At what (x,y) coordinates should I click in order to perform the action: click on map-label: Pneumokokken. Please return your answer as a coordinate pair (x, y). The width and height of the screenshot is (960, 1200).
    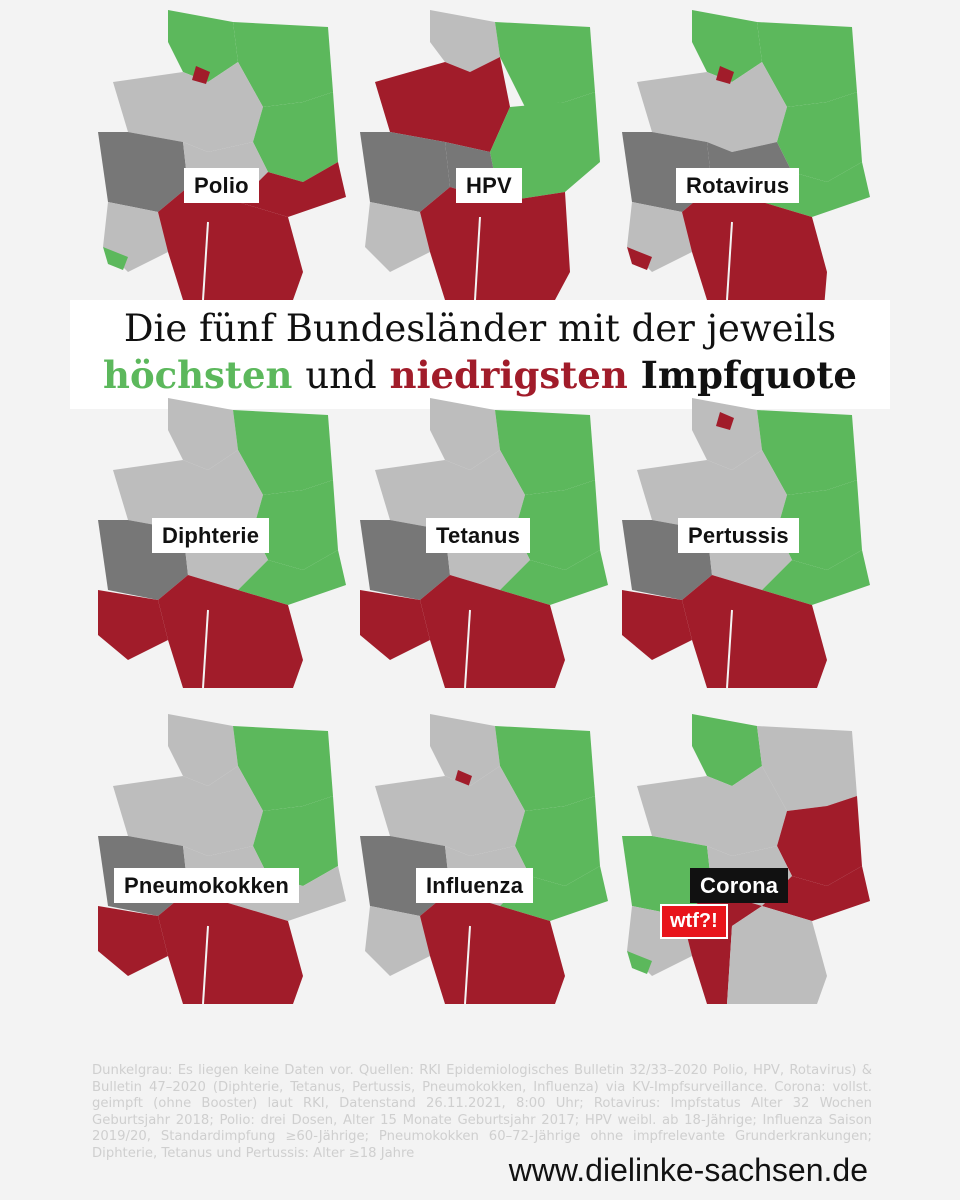
    Looking at the image, I should click on (207, 885).